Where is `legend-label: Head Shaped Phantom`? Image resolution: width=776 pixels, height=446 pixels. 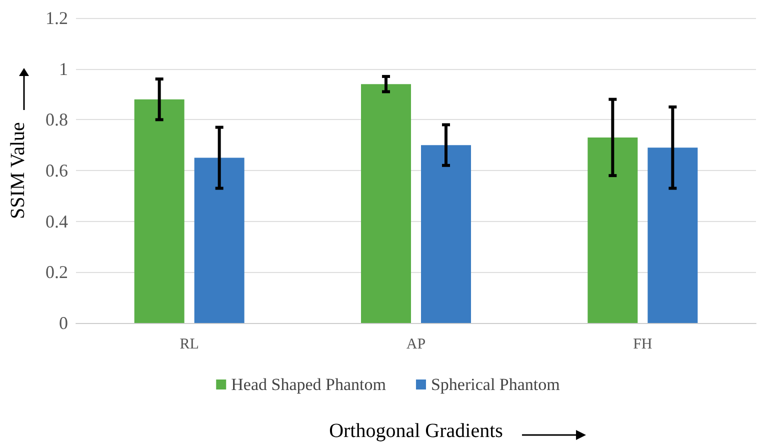 legend-label: Head Shaped Phantom is located at coordinates (308, 384).